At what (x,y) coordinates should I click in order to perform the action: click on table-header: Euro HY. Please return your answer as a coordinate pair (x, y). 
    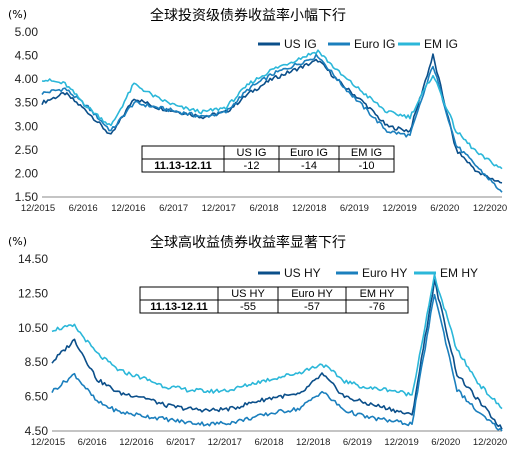
    Looking at the image, I should click on (312, 294).